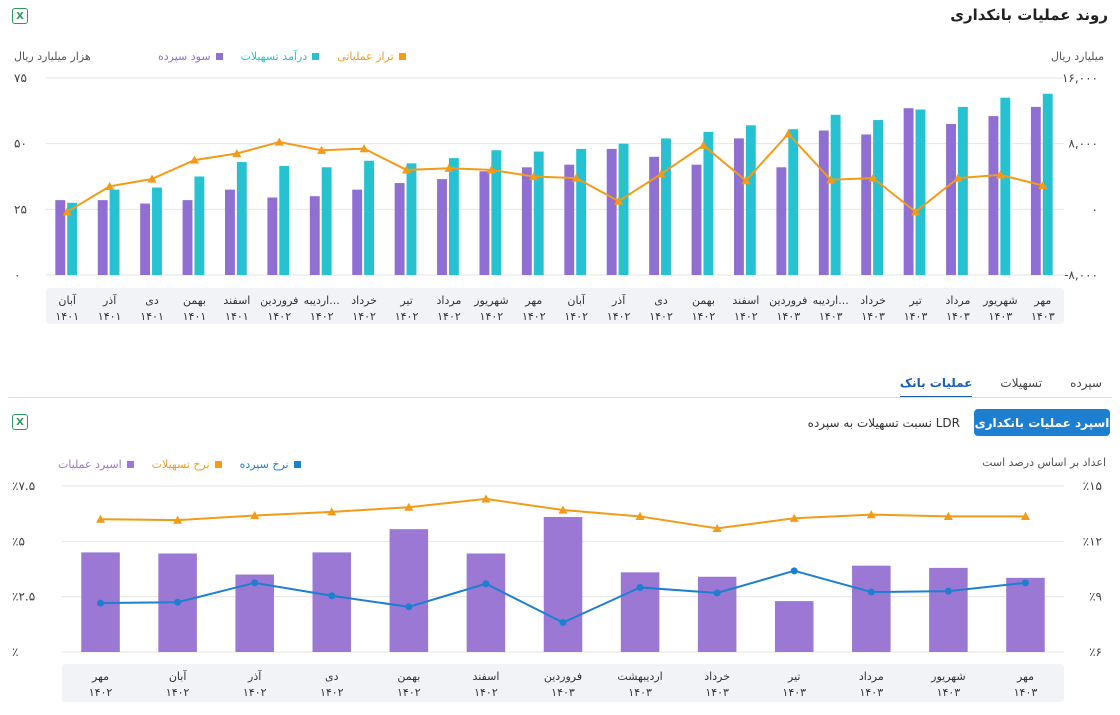  Describe the element at coordinates (560, 397) in the screenshot. I see `tab-divider` at that location.